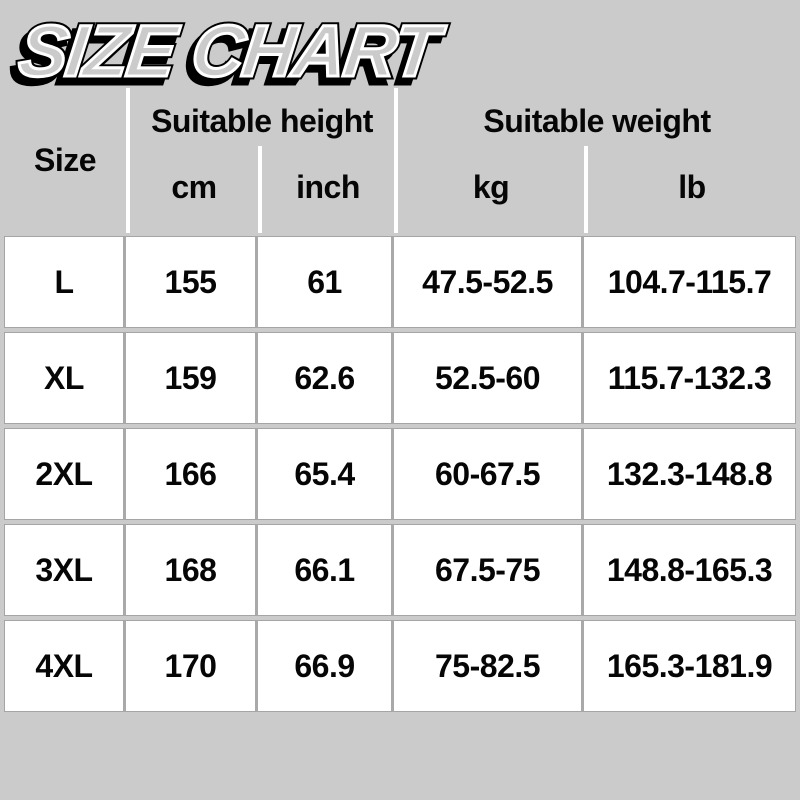  I want to click on page-title: SIZE CHART SIZE CHART SIZE CHART, so click(249, 51).